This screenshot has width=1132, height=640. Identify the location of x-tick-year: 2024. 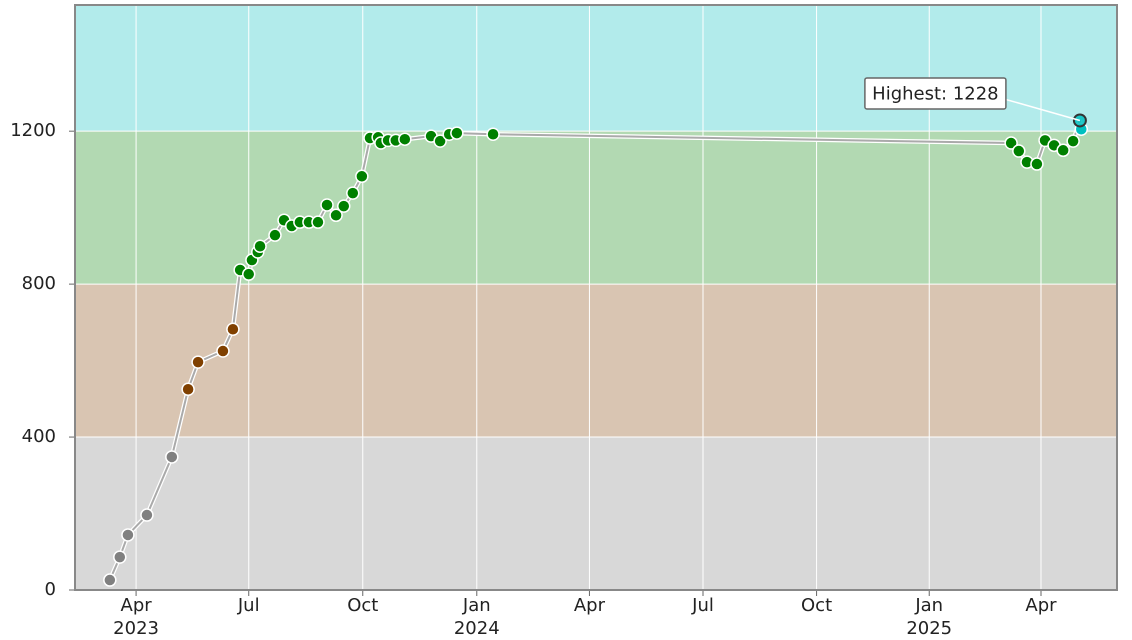
(477, 628).